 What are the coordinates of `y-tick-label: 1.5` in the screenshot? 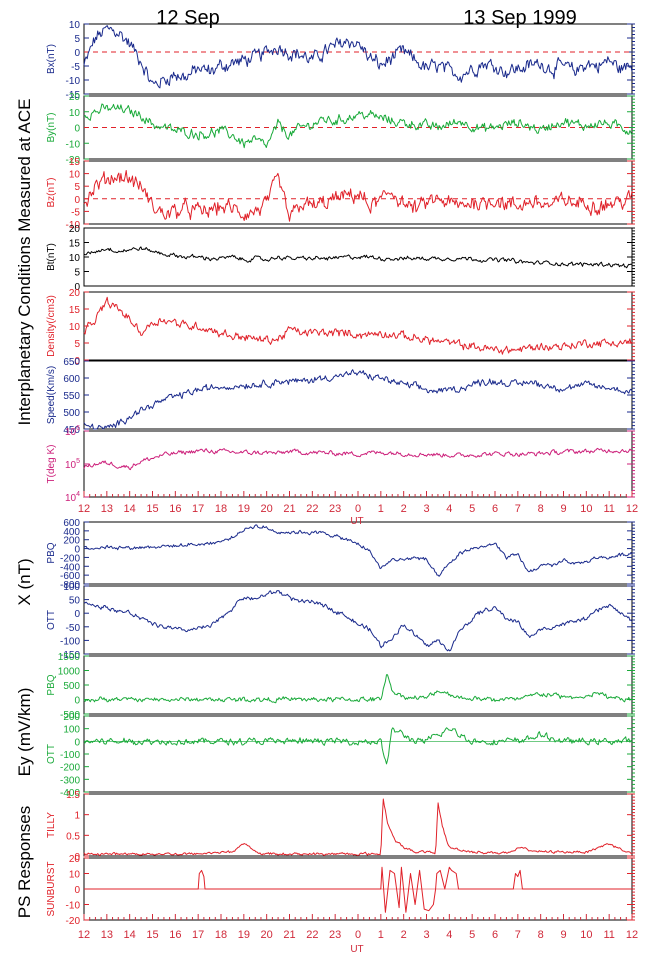 It's located at (73, 795).